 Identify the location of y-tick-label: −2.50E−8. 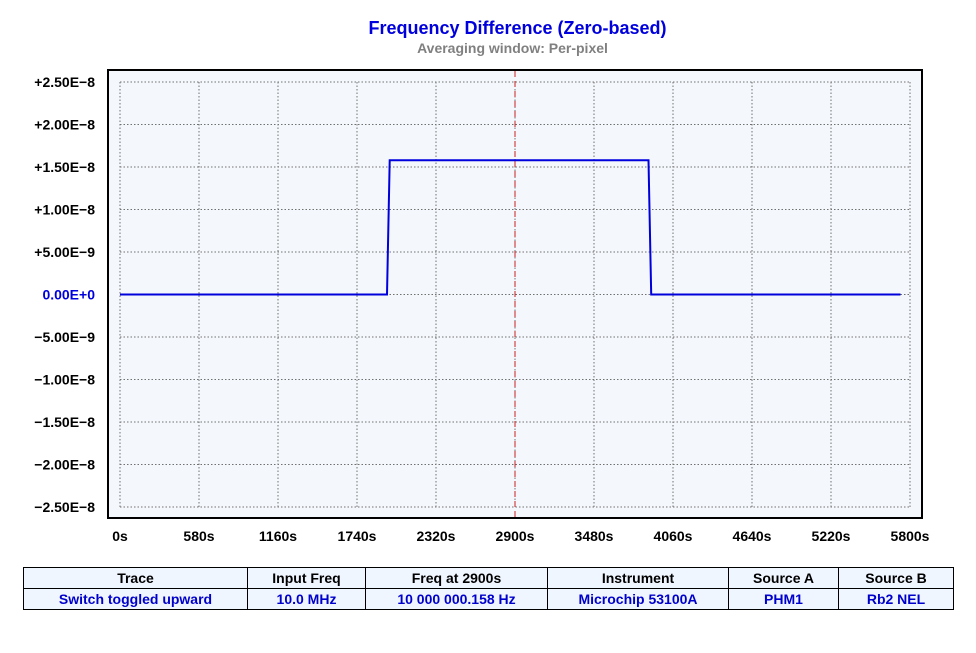
(64, 507).